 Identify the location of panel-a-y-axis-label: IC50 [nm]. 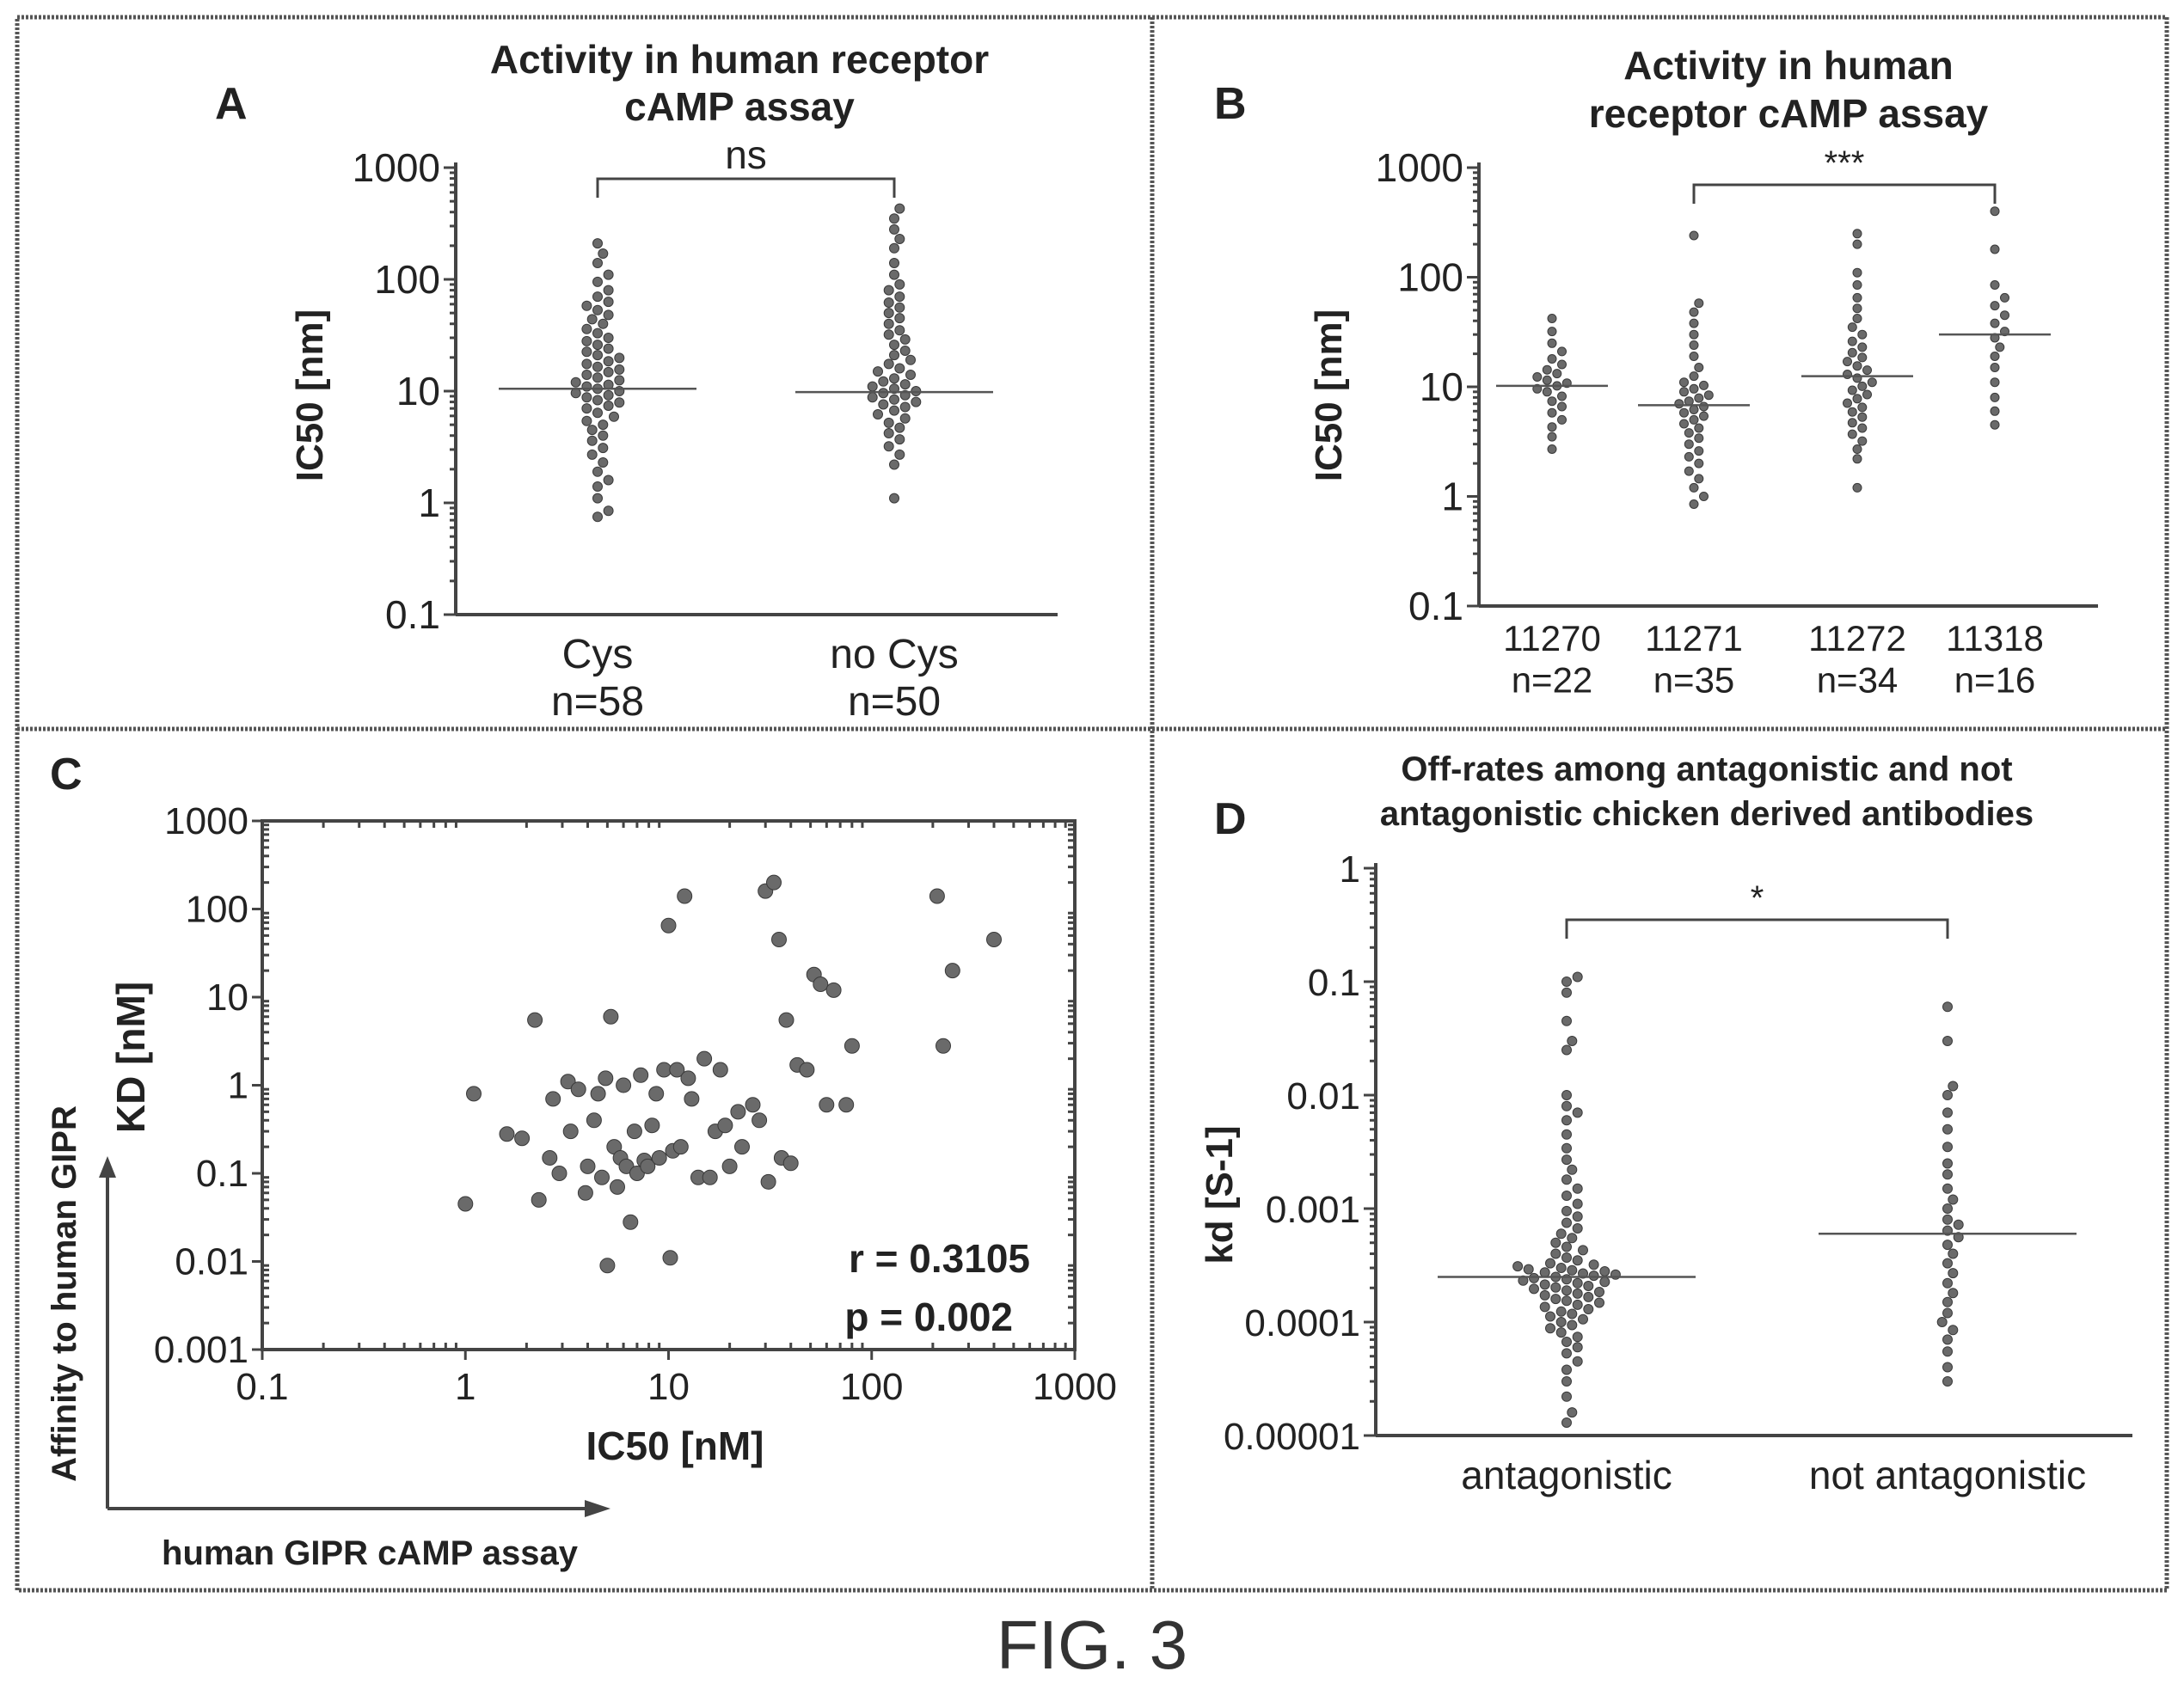
(310, 395).